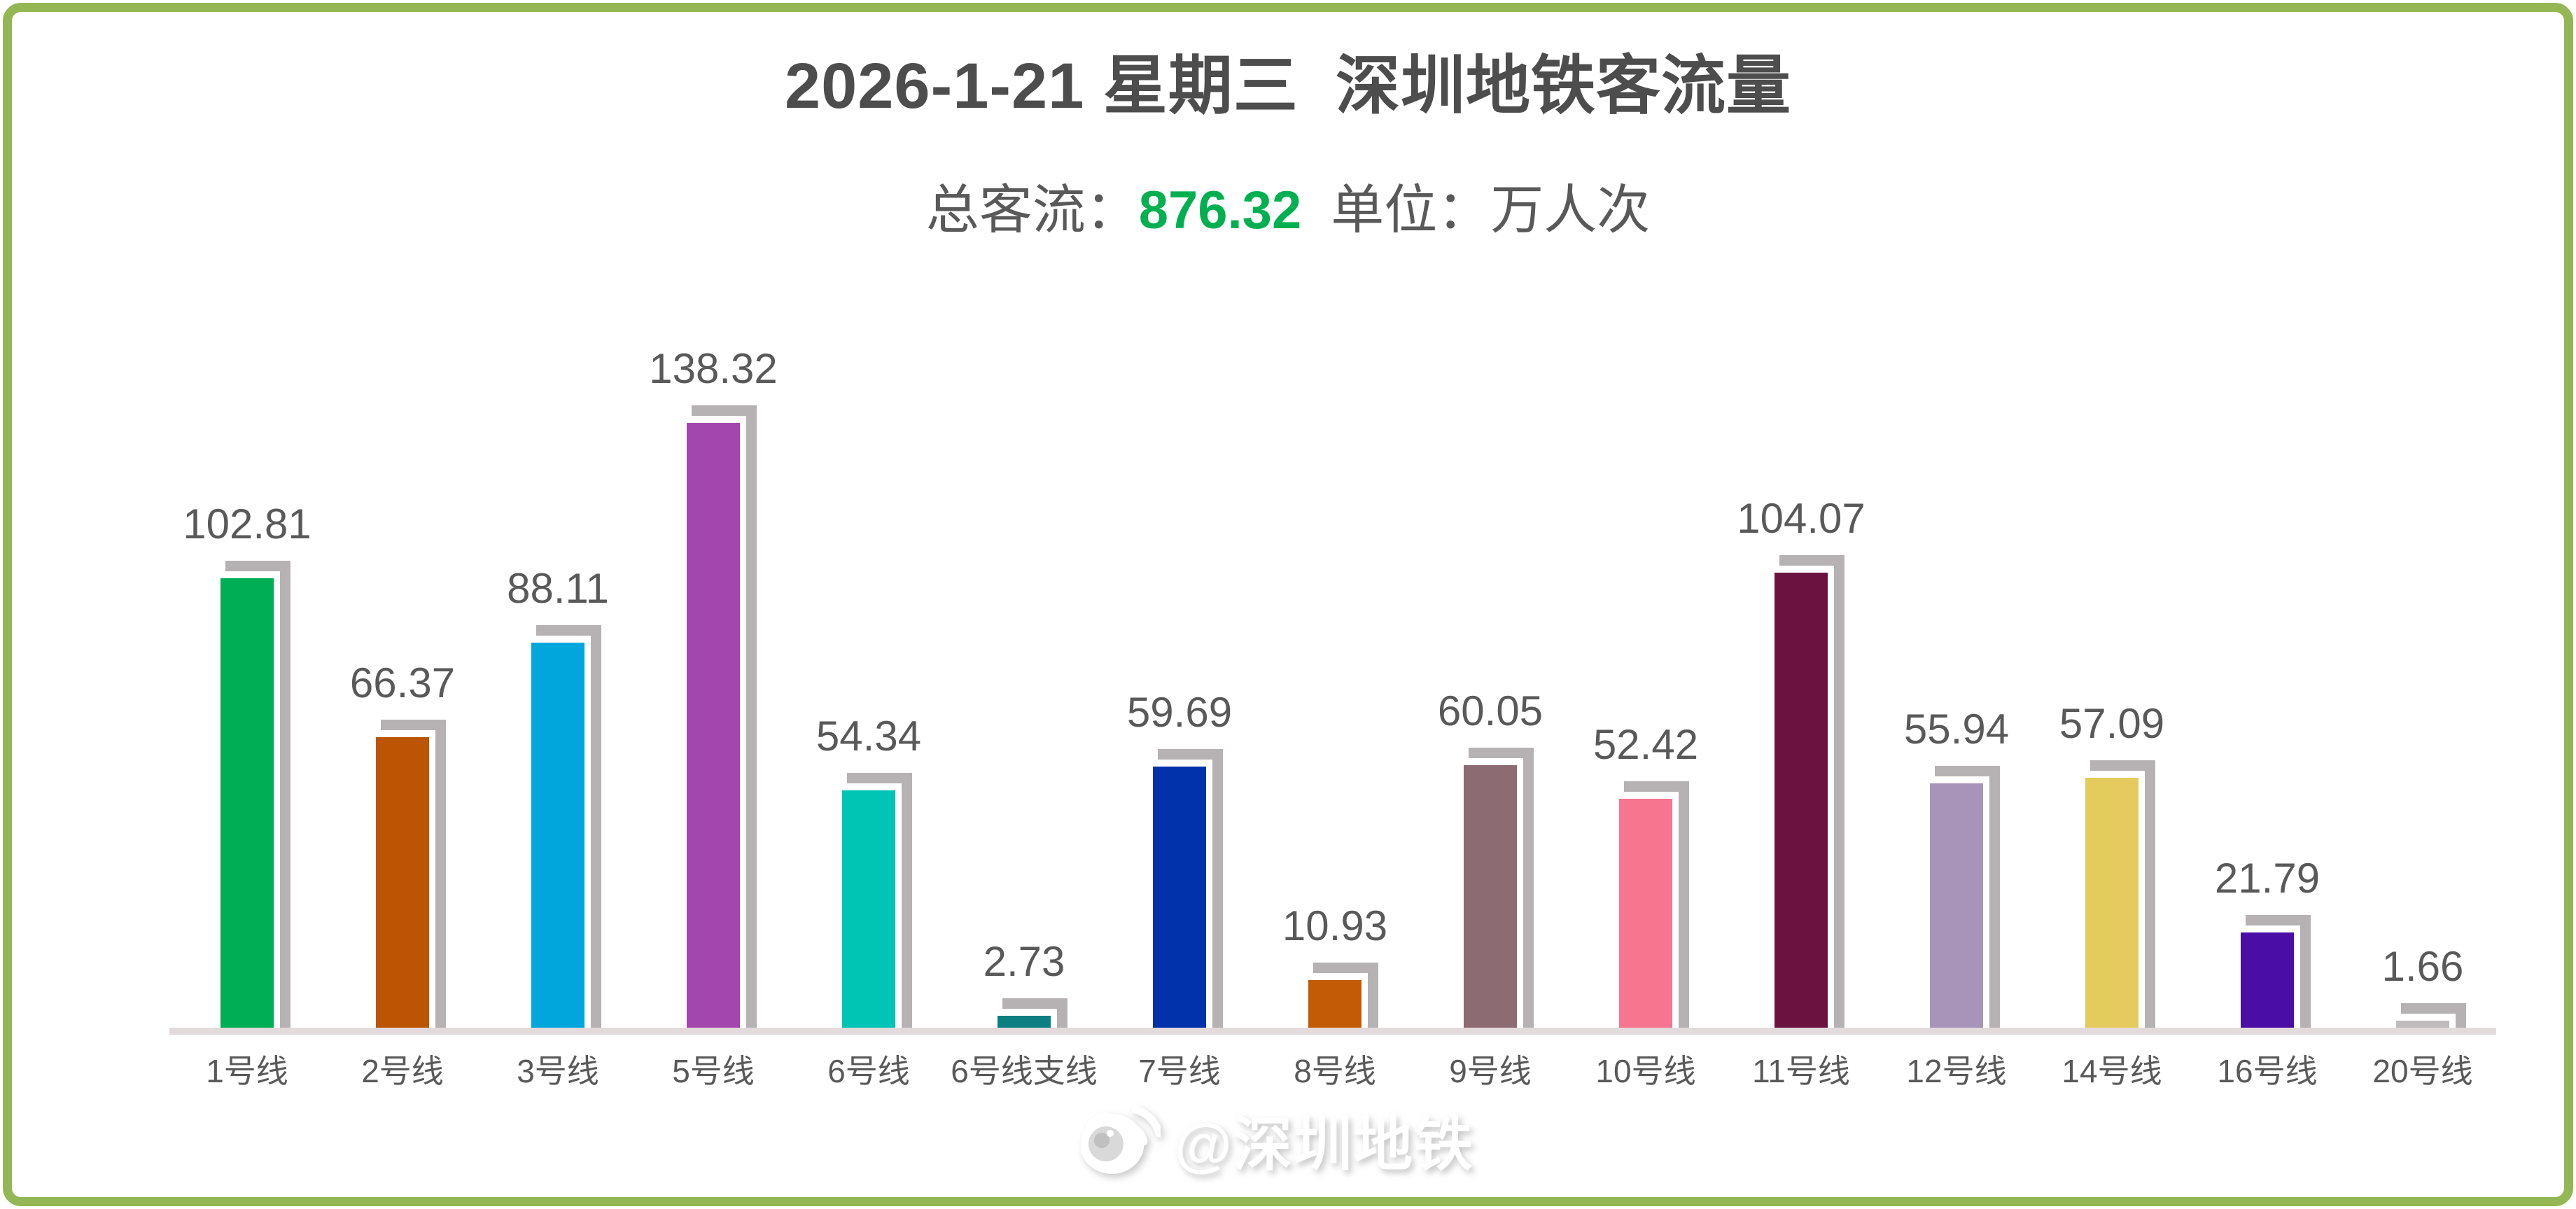  I want to click on chart-subtitle: 总客流：876.32 单位：万人次, so click(1288, 205).